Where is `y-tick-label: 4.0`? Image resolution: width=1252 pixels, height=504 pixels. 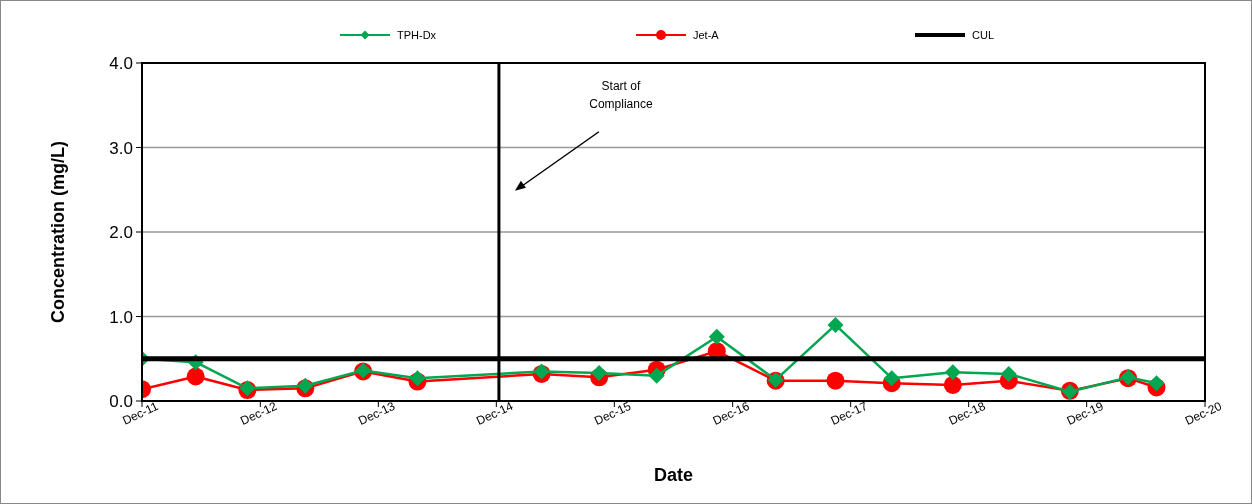 y-tick-label: 4.0 is located at coordinates (121, 63).